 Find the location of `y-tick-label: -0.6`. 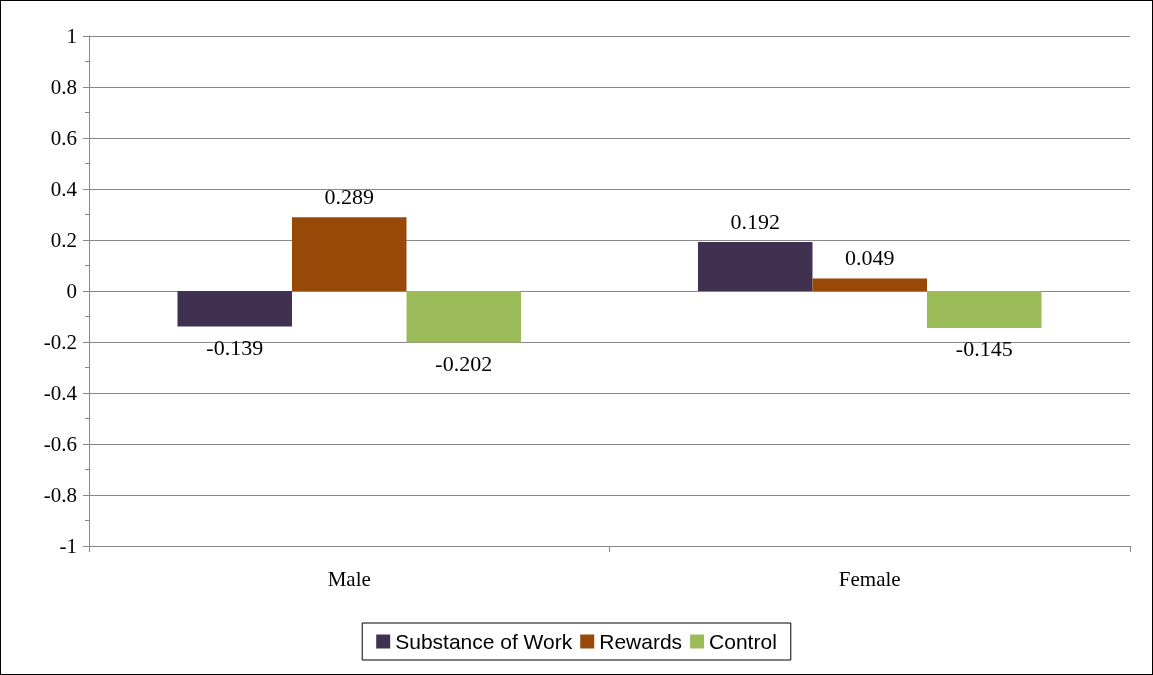

y-tick-label: -0.6 is located at coordinates (60, 444).